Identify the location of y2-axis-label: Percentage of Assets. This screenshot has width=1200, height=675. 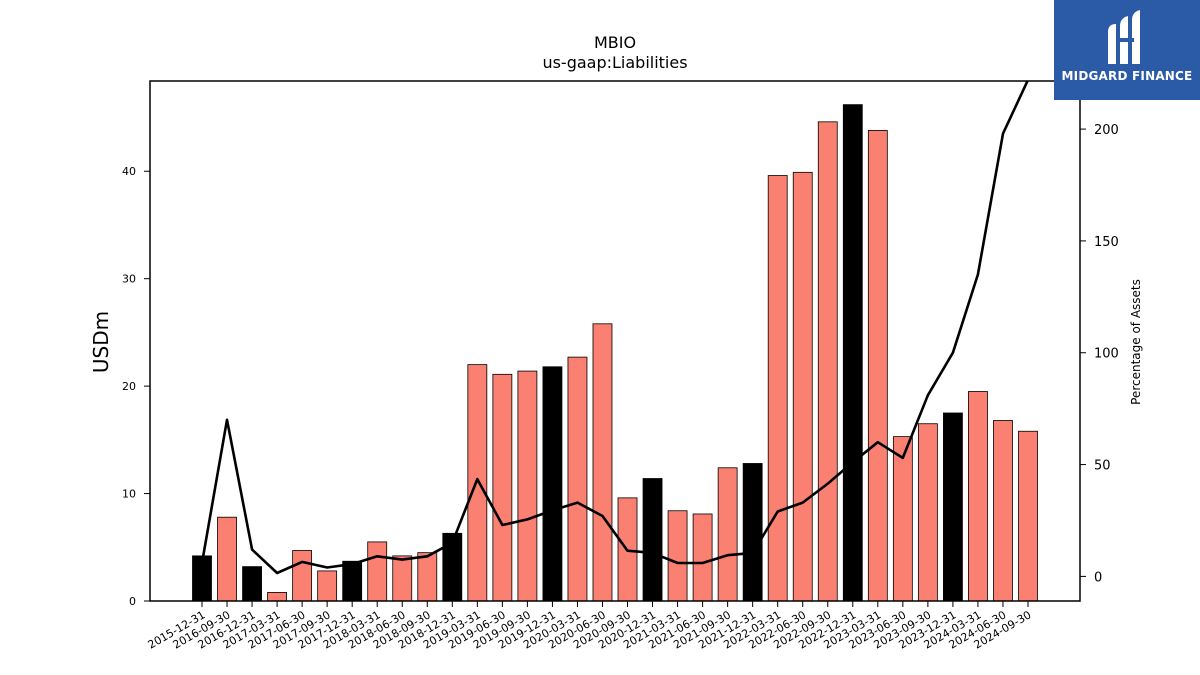
(1136, 342).